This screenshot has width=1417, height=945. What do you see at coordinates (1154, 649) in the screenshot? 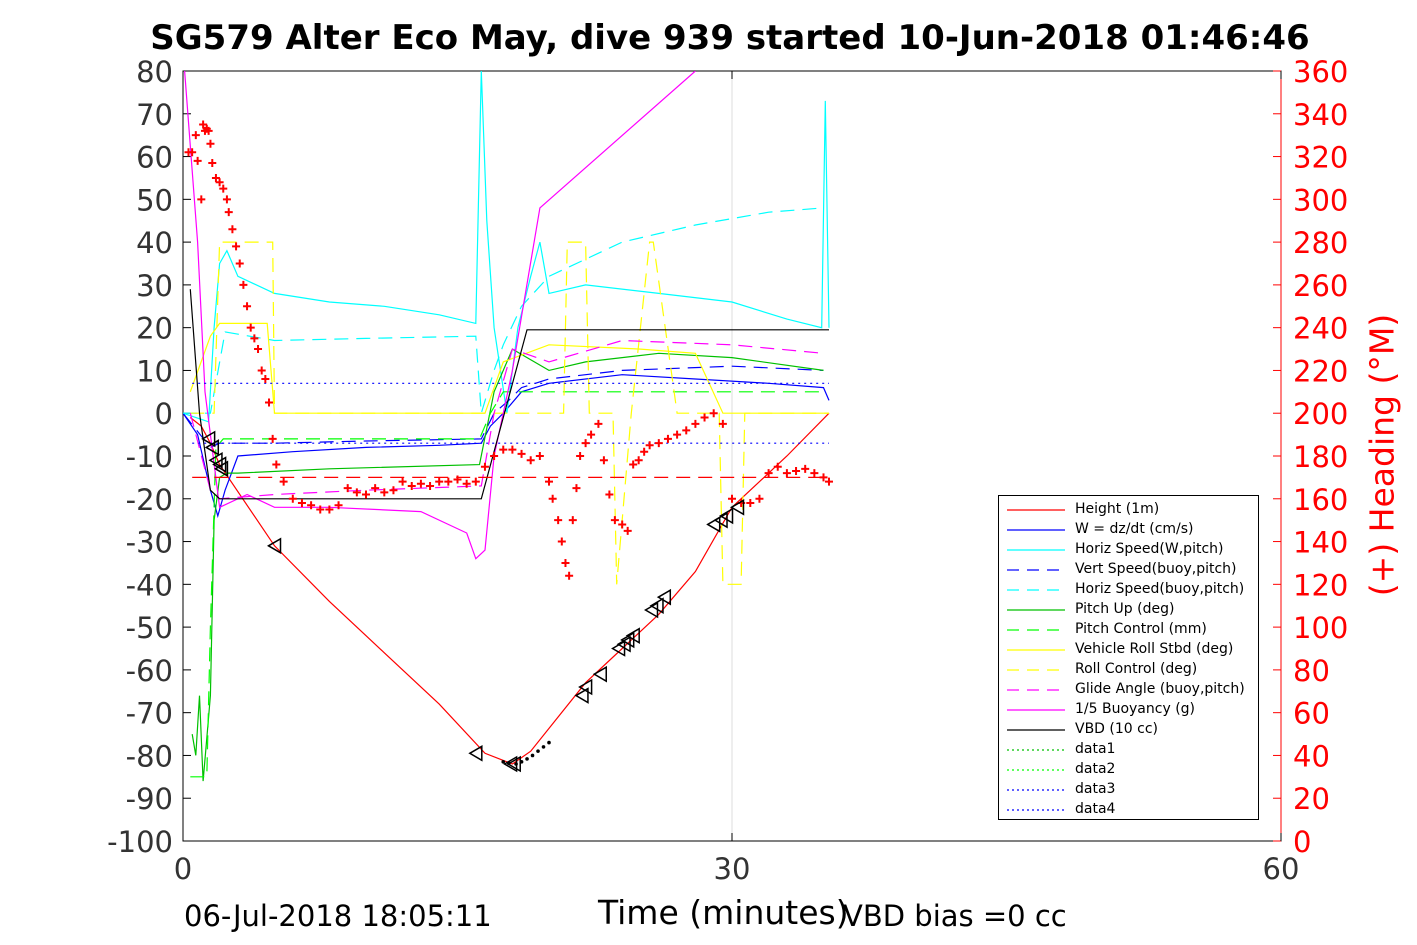
I see `legend-label: Vehicle Roll Stbd (deg)` at bounding box center [1154, 649].